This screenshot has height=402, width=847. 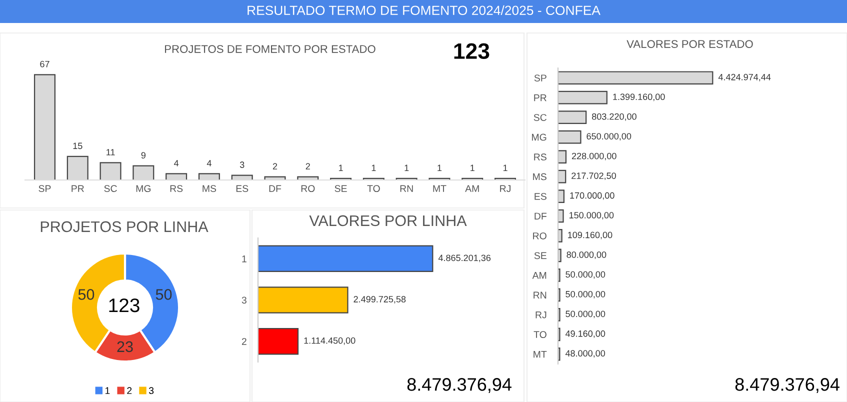 I want to click on data-label: 228.000,00, so click(x=594, y=156).